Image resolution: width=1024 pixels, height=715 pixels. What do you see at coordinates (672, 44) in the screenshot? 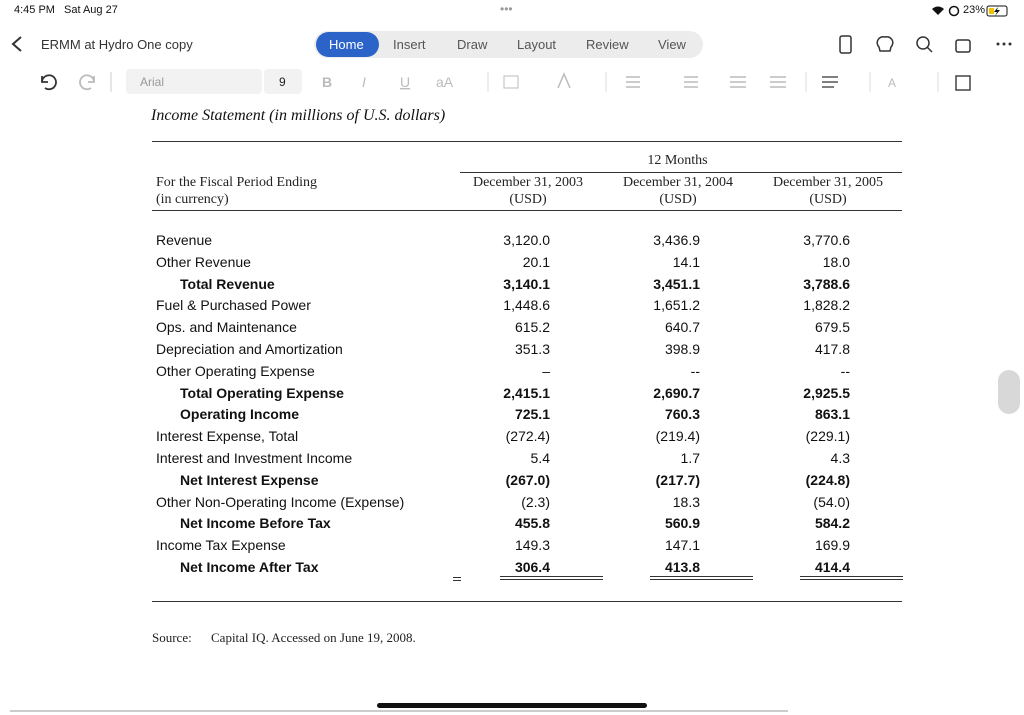
I see `tab: View` at bounding box center [672, 44].